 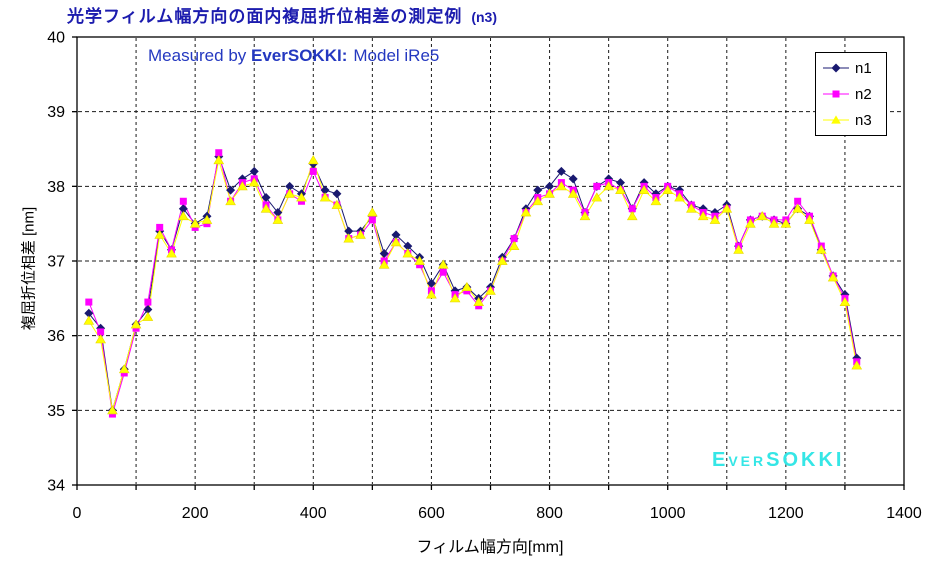 I want to click on legend-box: n1 n2 n3, so click(x=851, y=94).